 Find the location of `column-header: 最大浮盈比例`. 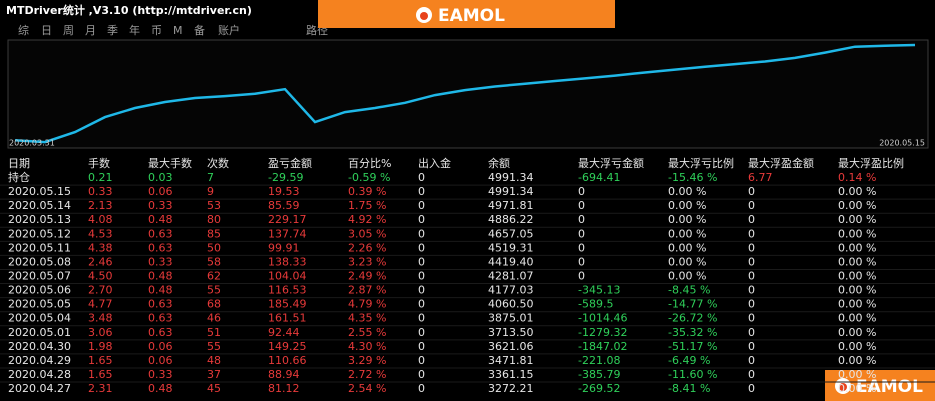

column-header: 最大浮盈比例 is located at coordinates (871, 163).